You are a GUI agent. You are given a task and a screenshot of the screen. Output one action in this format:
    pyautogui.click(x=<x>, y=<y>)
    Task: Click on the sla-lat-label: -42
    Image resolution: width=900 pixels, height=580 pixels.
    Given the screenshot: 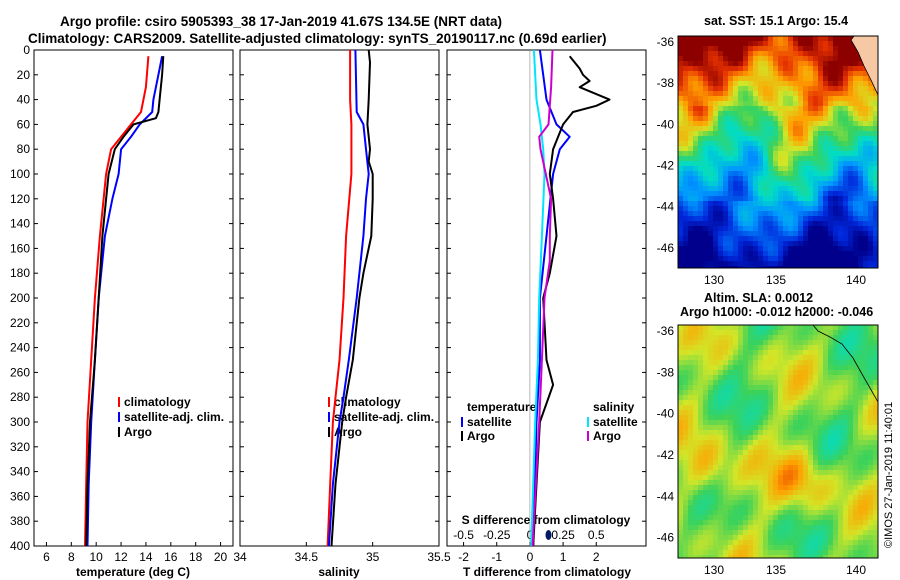 What is the action you would take?
    pyautogui.click(x=666, y=455)
    